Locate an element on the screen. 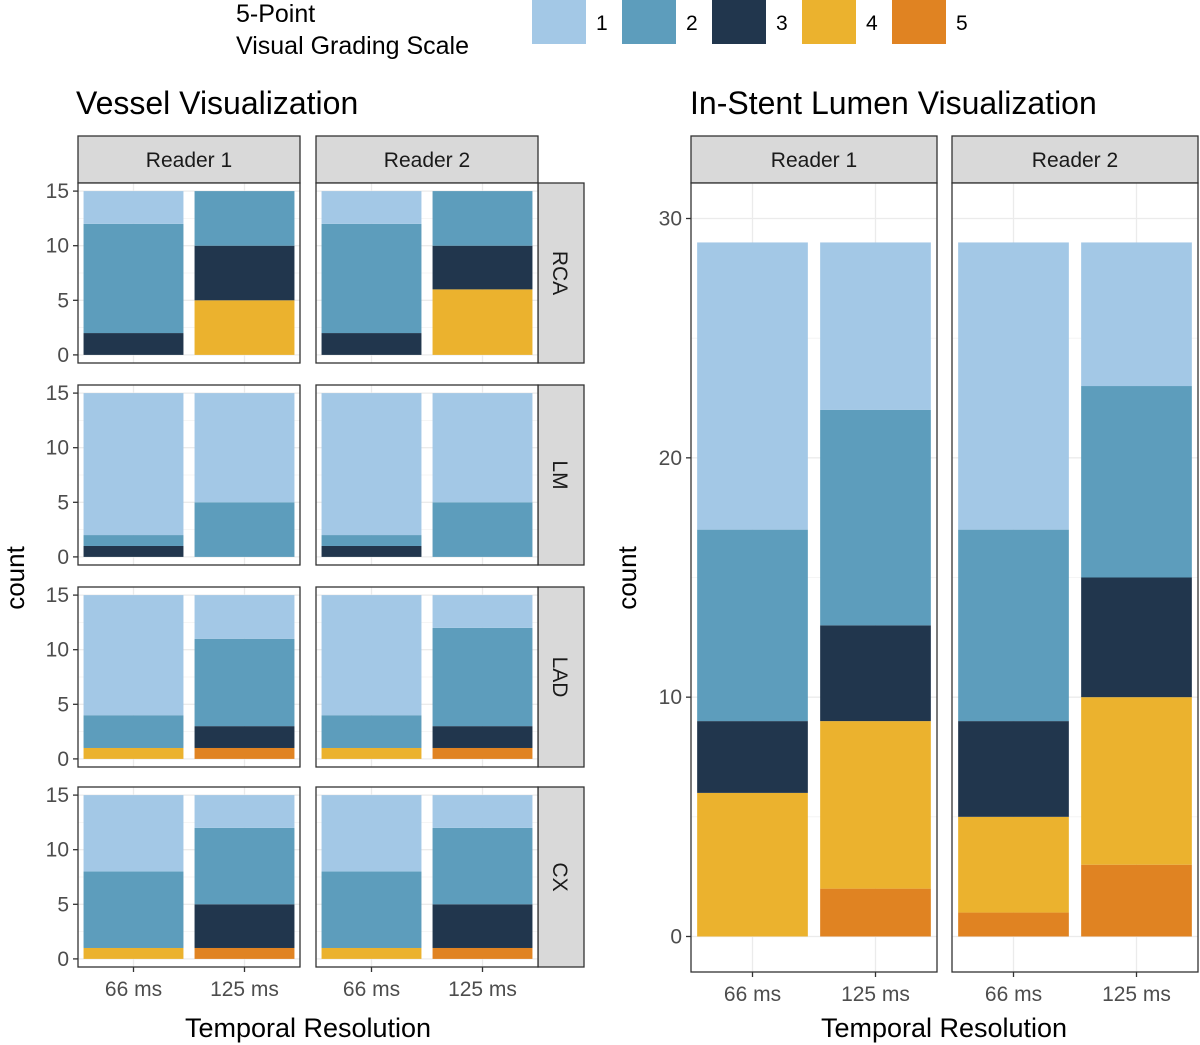 This screenshot has width=1200, height=1045. vessel-strip-label: LAD is located at coordinates (559, 677).